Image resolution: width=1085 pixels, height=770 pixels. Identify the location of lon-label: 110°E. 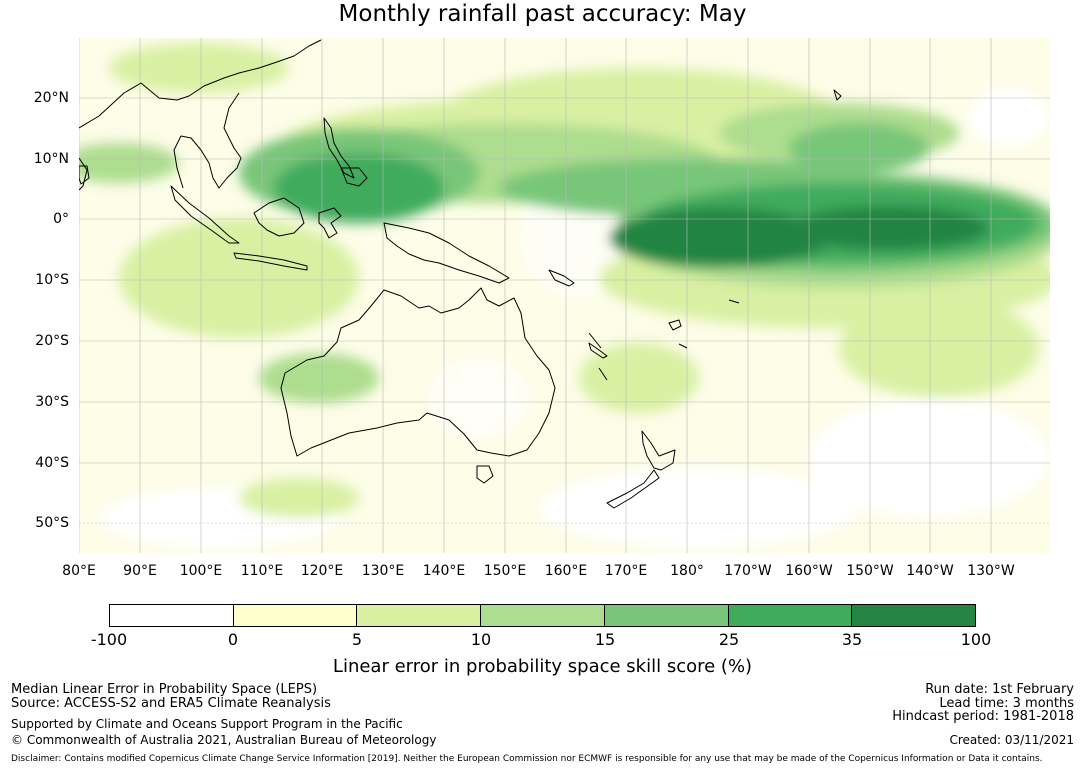
(262, 571).